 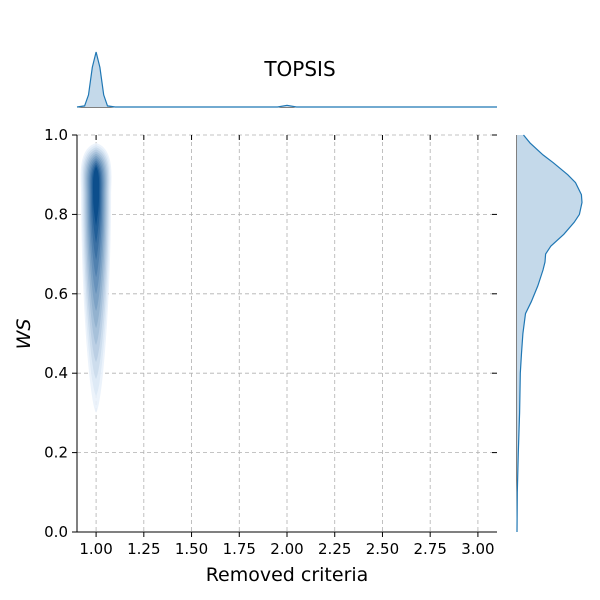 I want to click on y-tick-label: 0.2, so click(x=56, y=453).